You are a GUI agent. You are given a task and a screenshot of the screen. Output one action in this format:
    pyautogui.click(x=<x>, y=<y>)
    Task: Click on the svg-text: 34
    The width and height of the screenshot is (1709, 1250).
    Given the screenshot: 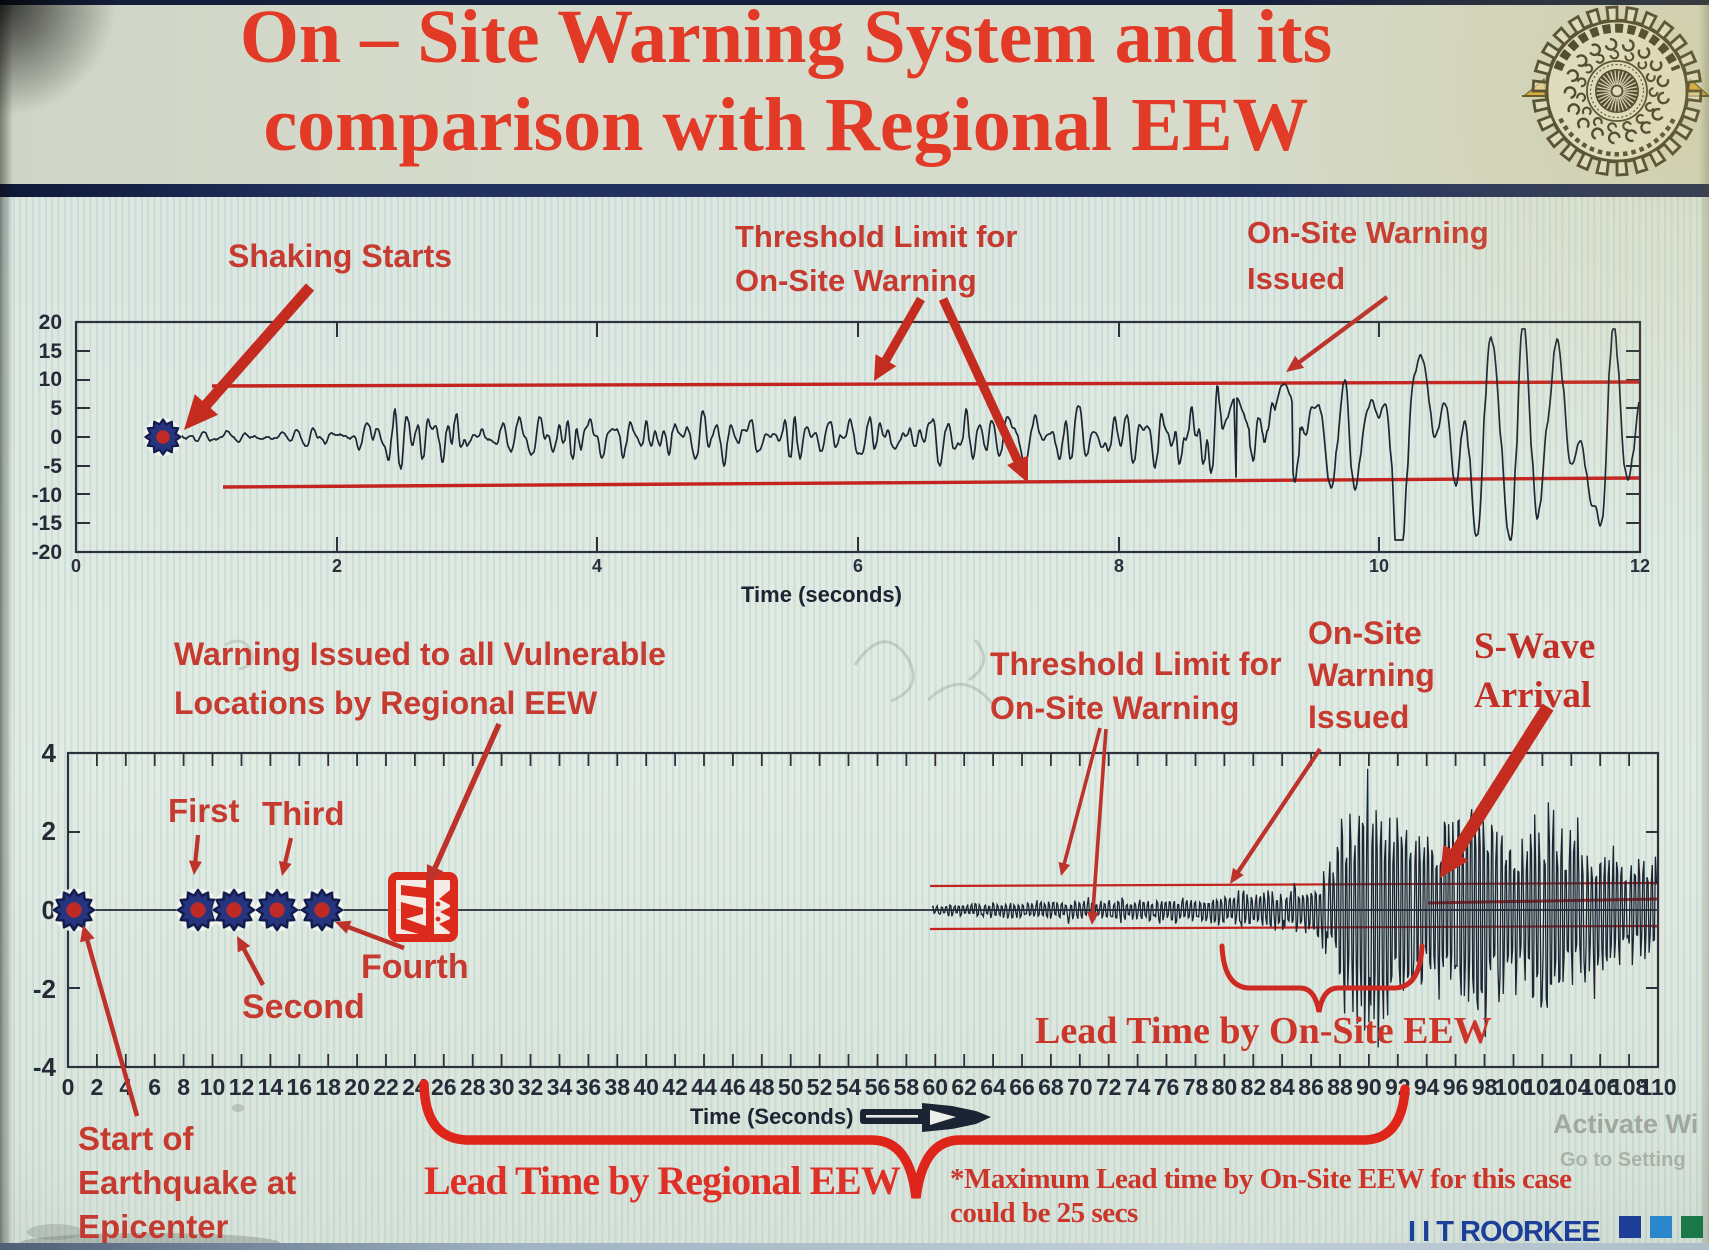 What is the action you would take?
    pyautogui.click(x=560, y=1087)
    